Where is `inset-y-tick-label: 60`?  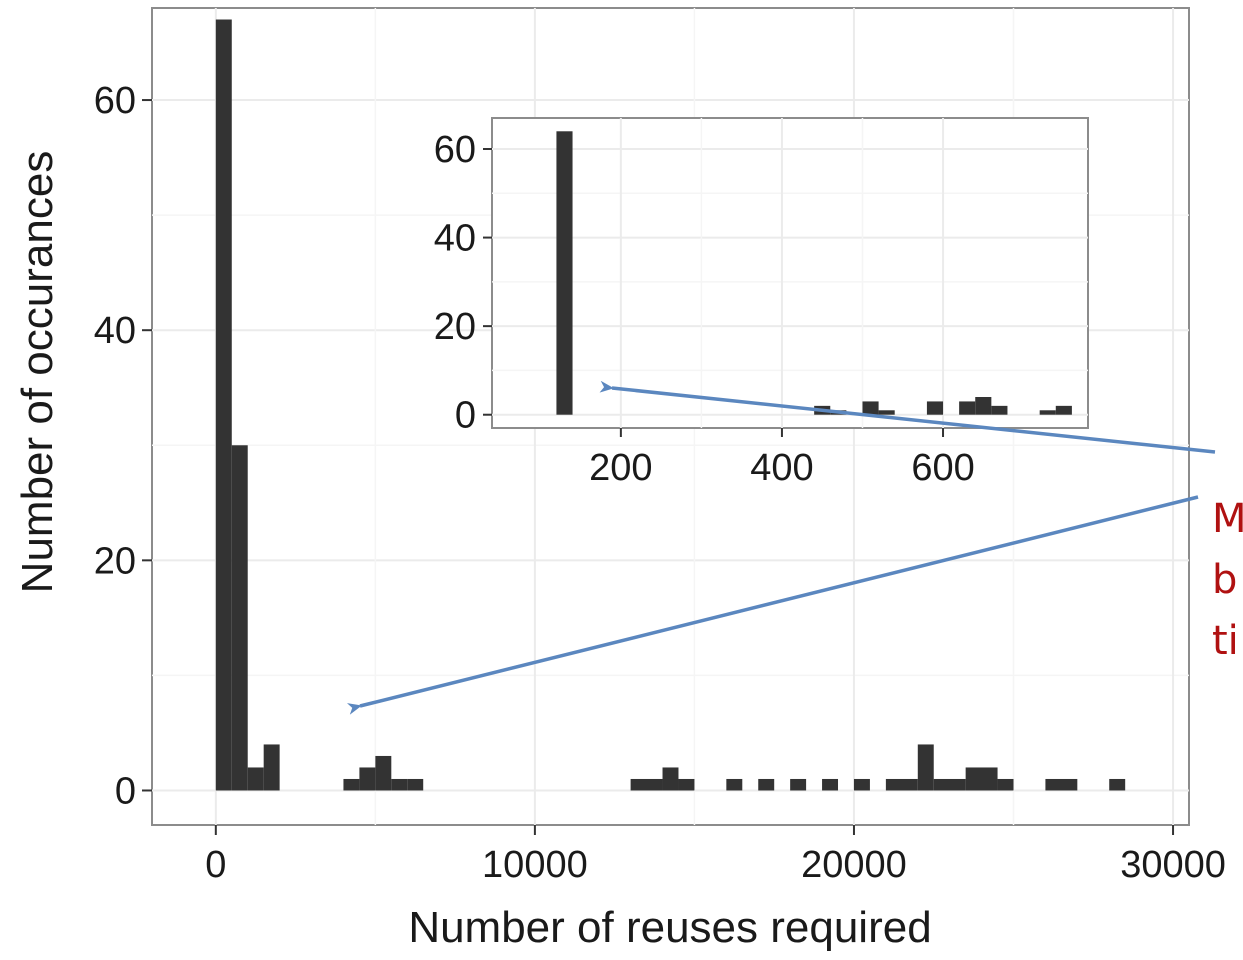 inset-y-tick-label: 60 is located at coordinates (455, 150).